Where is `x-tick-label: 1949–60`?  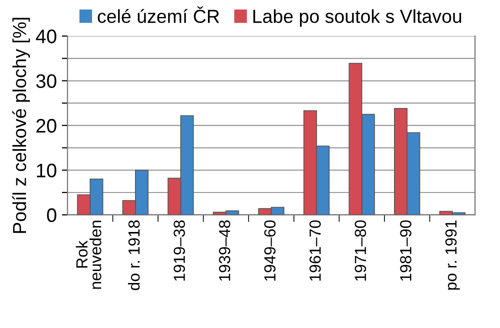 x-tick-label: 1949–60 is located at coordinates (270, 250).